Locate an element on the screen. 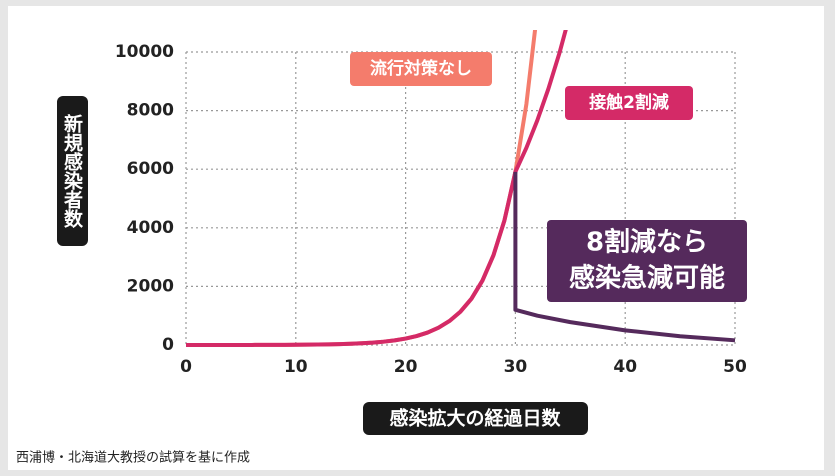 Image resolution: width=835 pixels, height=476 pixels. y-tick-label: 10000 is located at coordinates (144, 52).